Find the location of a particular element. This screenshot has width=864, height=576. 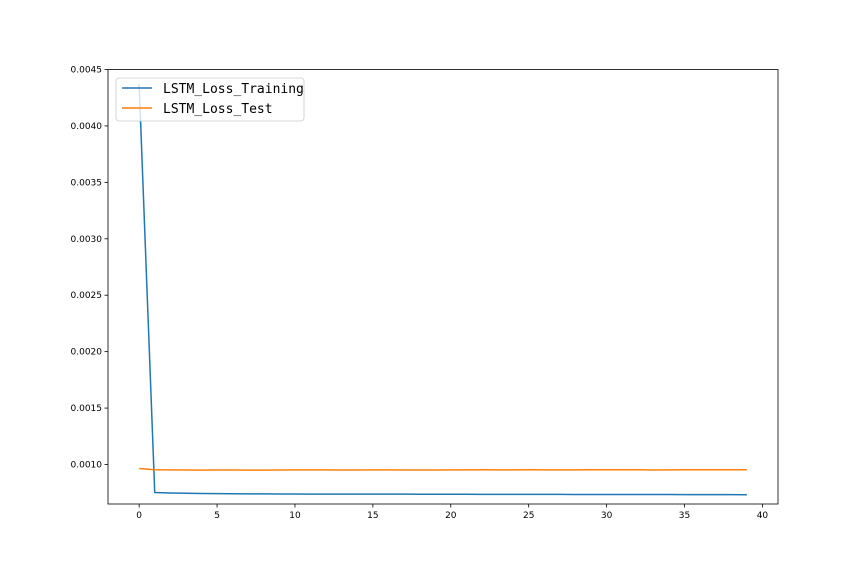

series-line-lstm-loss-test is located at coordinates (443, 469).